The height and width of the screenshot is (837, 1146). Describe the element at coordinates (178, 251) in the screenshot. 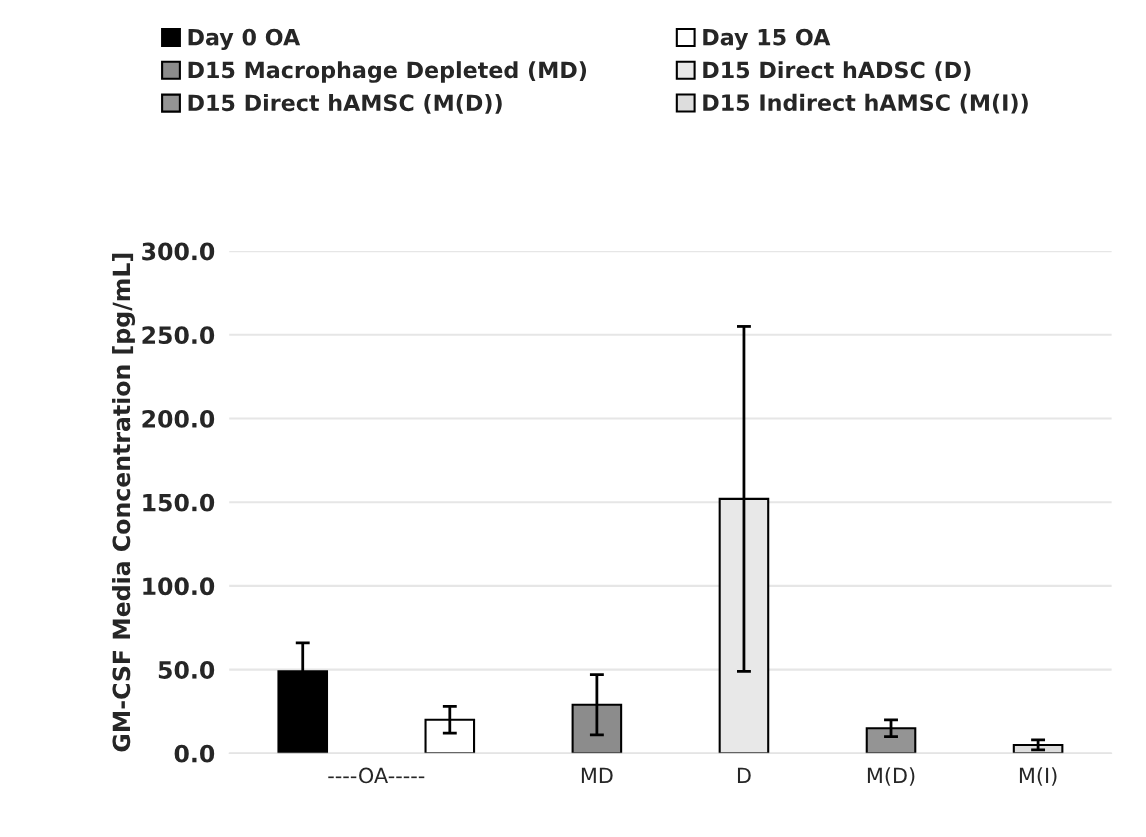

I see `y-tick-label: 300.0` at that location.